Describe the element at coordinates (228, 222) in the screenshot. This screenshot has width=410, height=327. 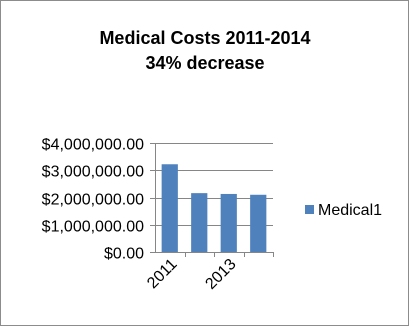
I see `bar-2013` at that location.